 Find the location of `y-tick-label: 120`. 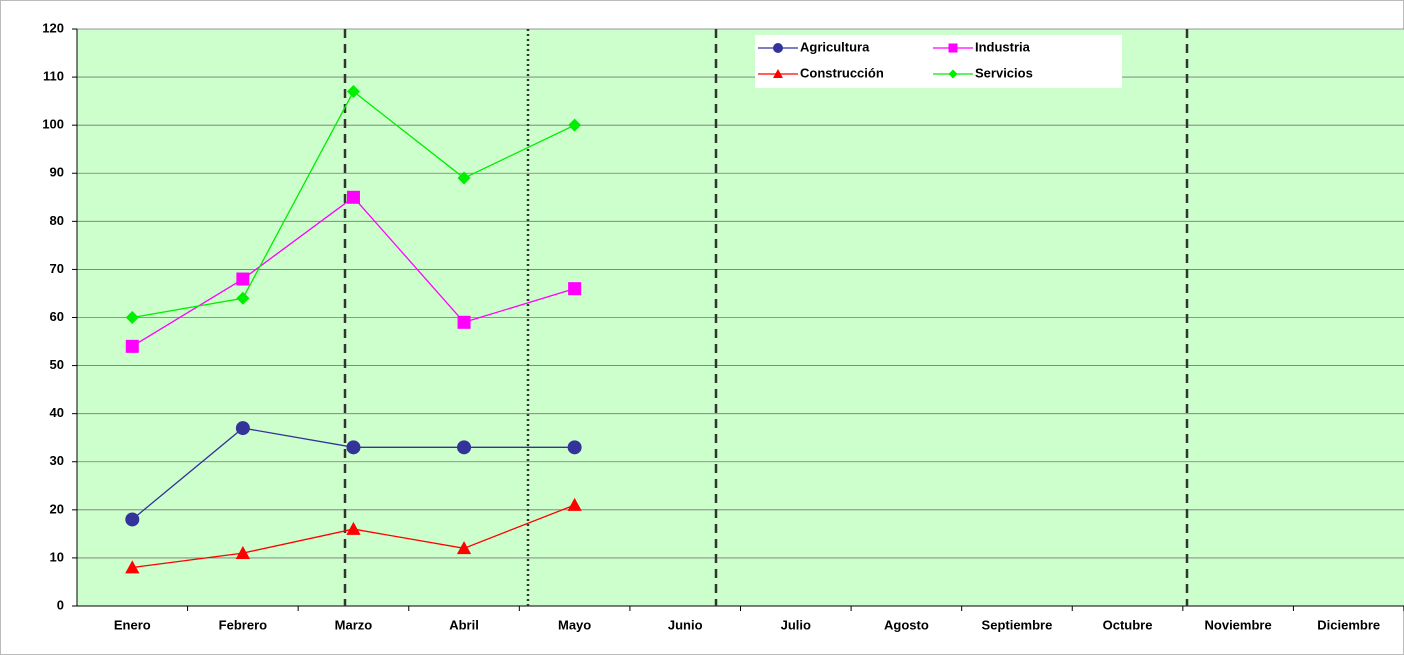

y-tick-label: 120 is located at coordinates (53, 27).